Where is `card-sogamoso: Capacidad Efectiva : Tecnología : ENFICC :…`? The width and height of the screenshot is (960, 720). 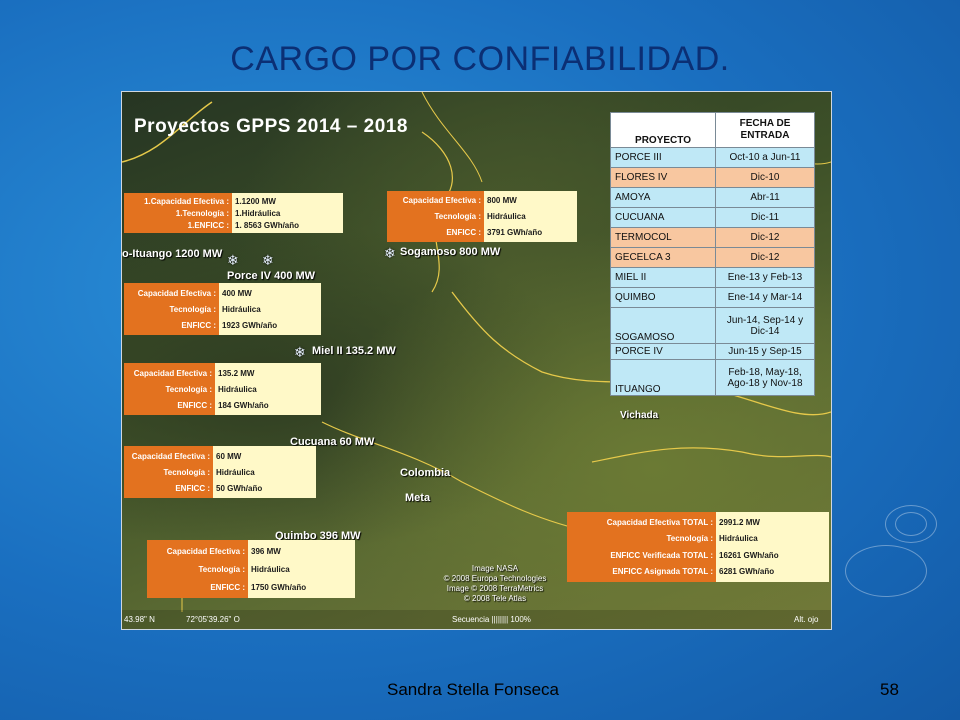
card-sogamoso: Capacidad Efectiva : Tecnología : ENFICC :… is located at coordinates (482, 216).